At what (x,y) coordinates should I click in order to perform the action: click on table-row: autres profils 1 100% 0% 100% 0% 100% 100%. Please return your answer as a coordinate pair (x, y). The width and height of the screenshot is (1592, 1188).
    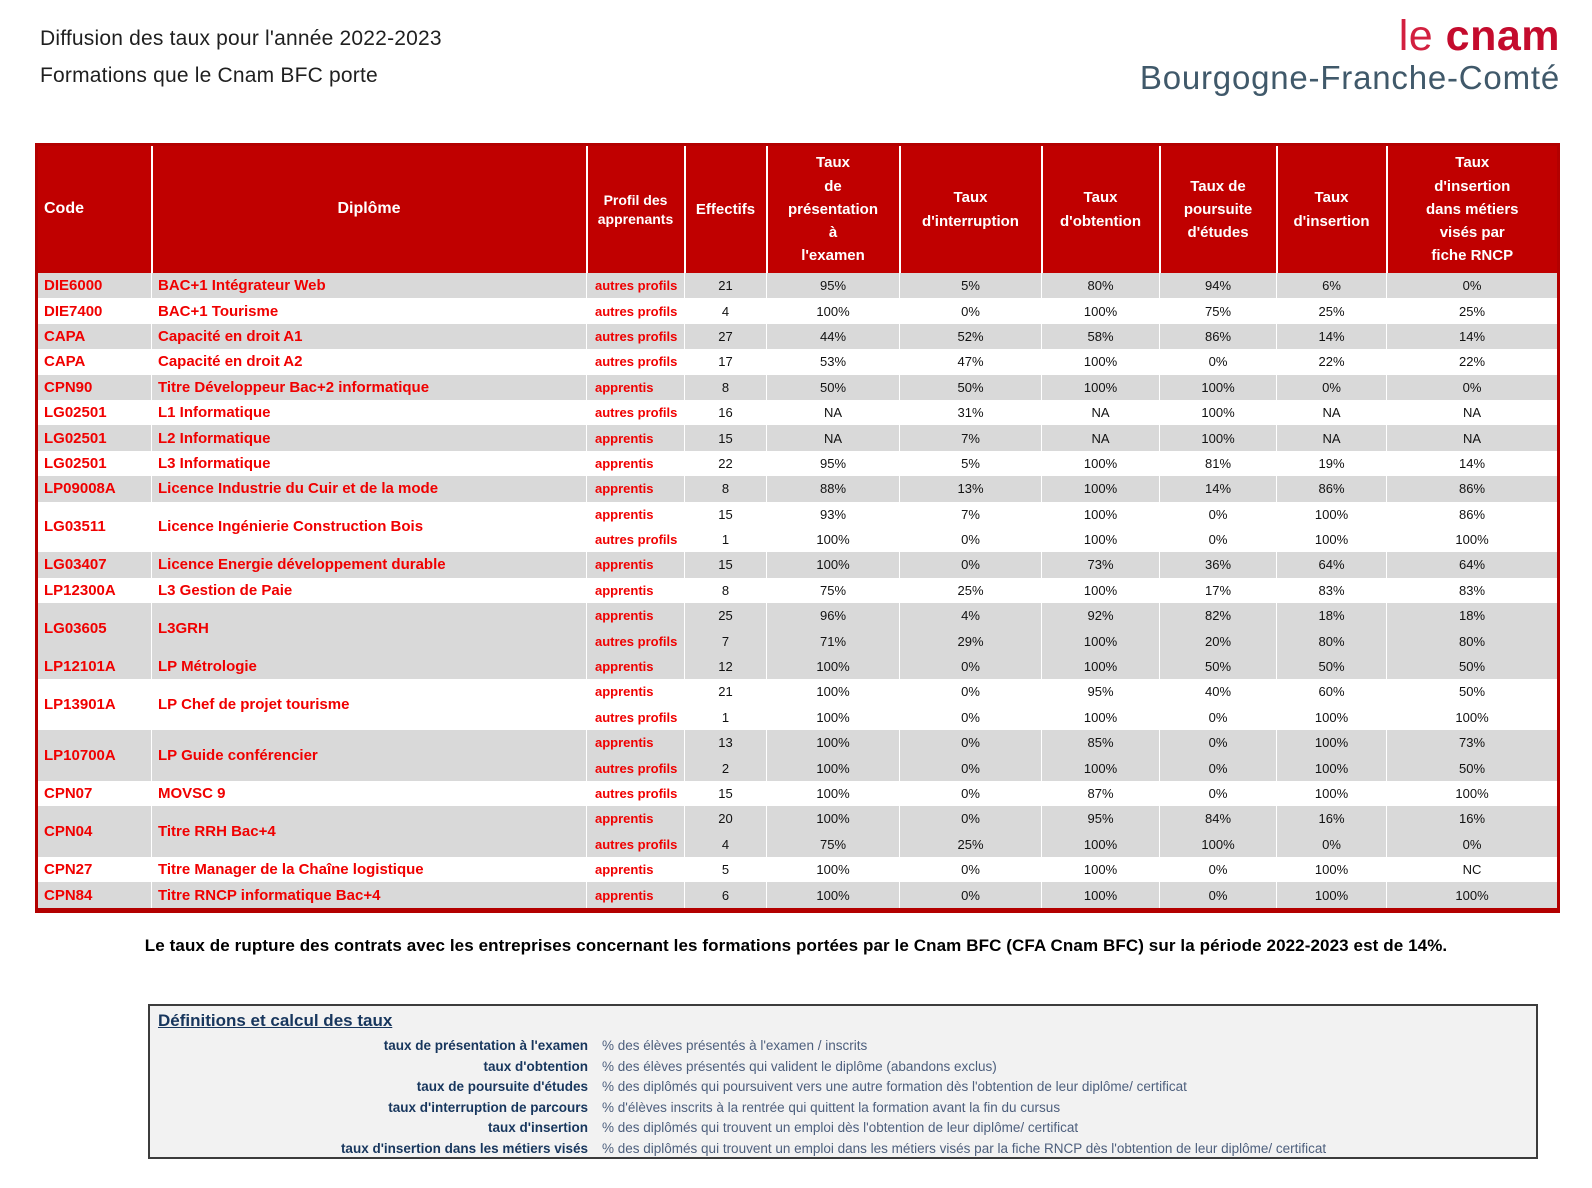
    Looking at the image, I should click on (798, 717).